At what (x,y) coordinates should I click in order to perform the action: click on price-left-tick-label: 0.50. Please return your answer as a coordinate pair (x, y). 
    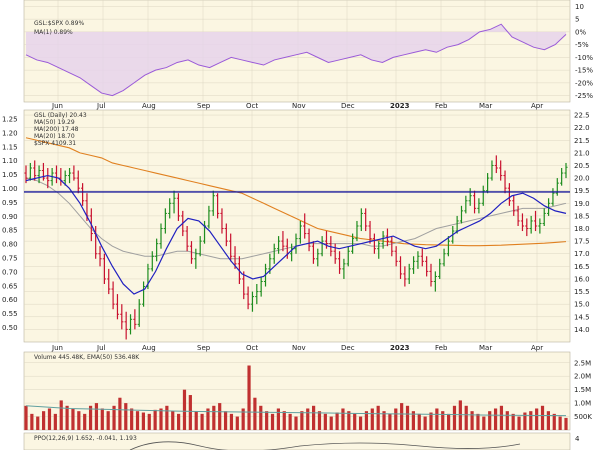
    Looking at the image, I should click on (10, 328).